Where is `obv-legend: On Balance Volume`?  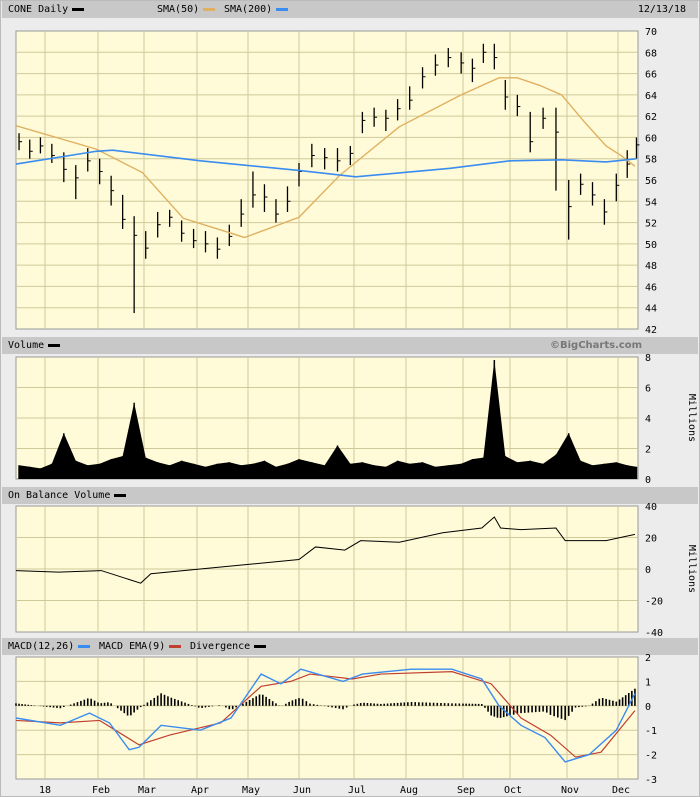 obv-legend: On Balance Volume is located at coordinates (67, 495).